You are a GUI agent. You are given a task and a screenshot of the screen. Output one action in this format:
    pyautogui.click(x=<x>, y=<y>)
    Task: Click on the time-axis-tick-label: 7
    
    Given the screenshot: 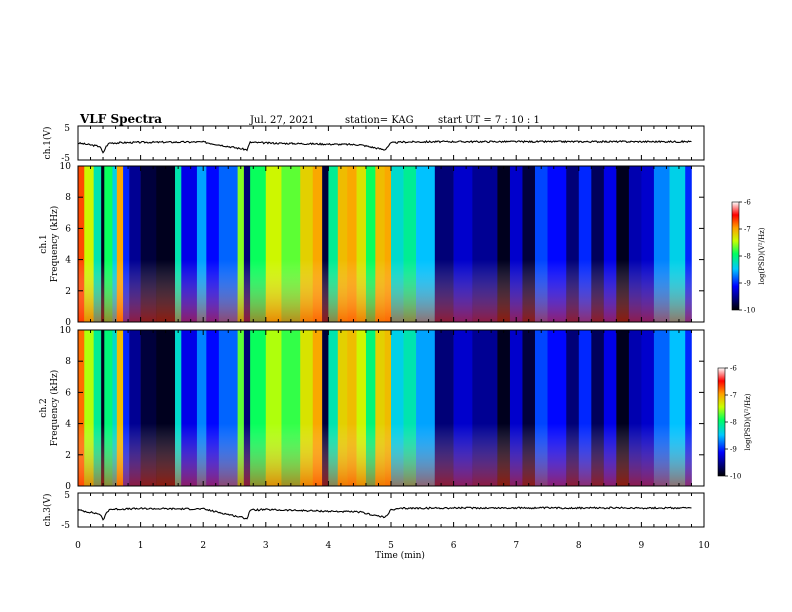 What is the action you would take?
    pyautogui.click(x=516, y=546)
    